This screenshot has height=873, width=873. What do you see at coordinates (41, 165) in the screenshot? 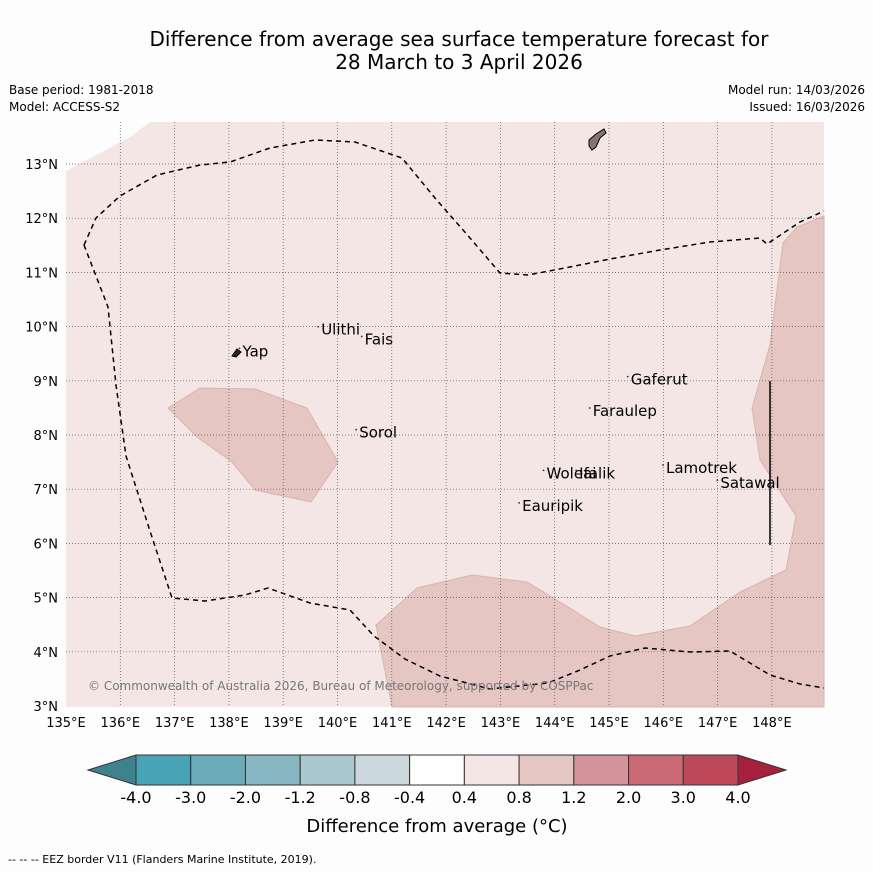
I see `lat-tick-label: 13°N` at bounding box center [41, 165].